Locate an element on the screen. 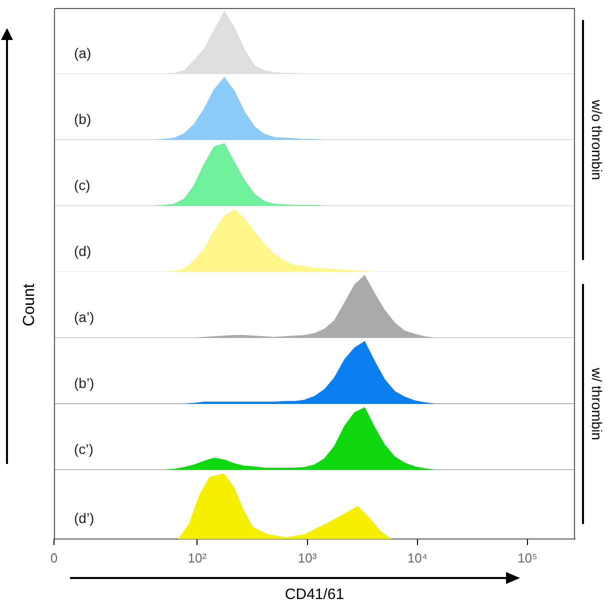 The height and width of the screenshot is (609, 609). x-axis-title: CD41/61 is located at coordinates (314, 595).